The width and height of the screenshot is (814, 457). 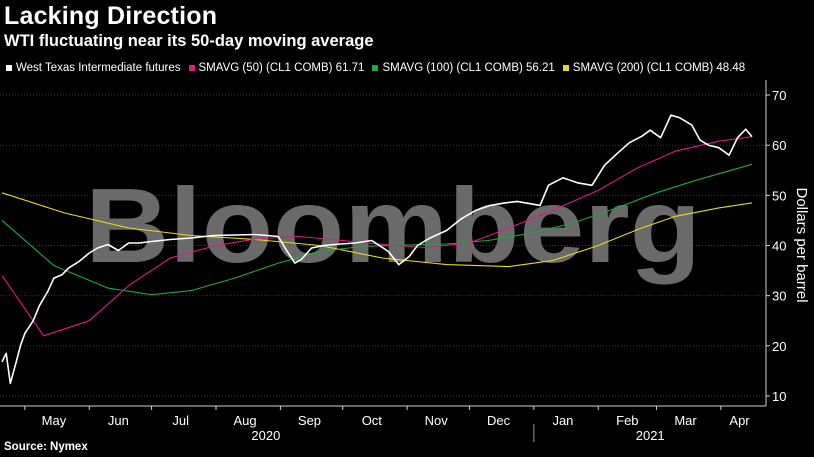 What do you see at coordinates (468, 68) in the screenshot?
I see `legend-label-sma100: SMAVG (100) (CL1 COMB) 56.21` at bounding box center [468, 68].